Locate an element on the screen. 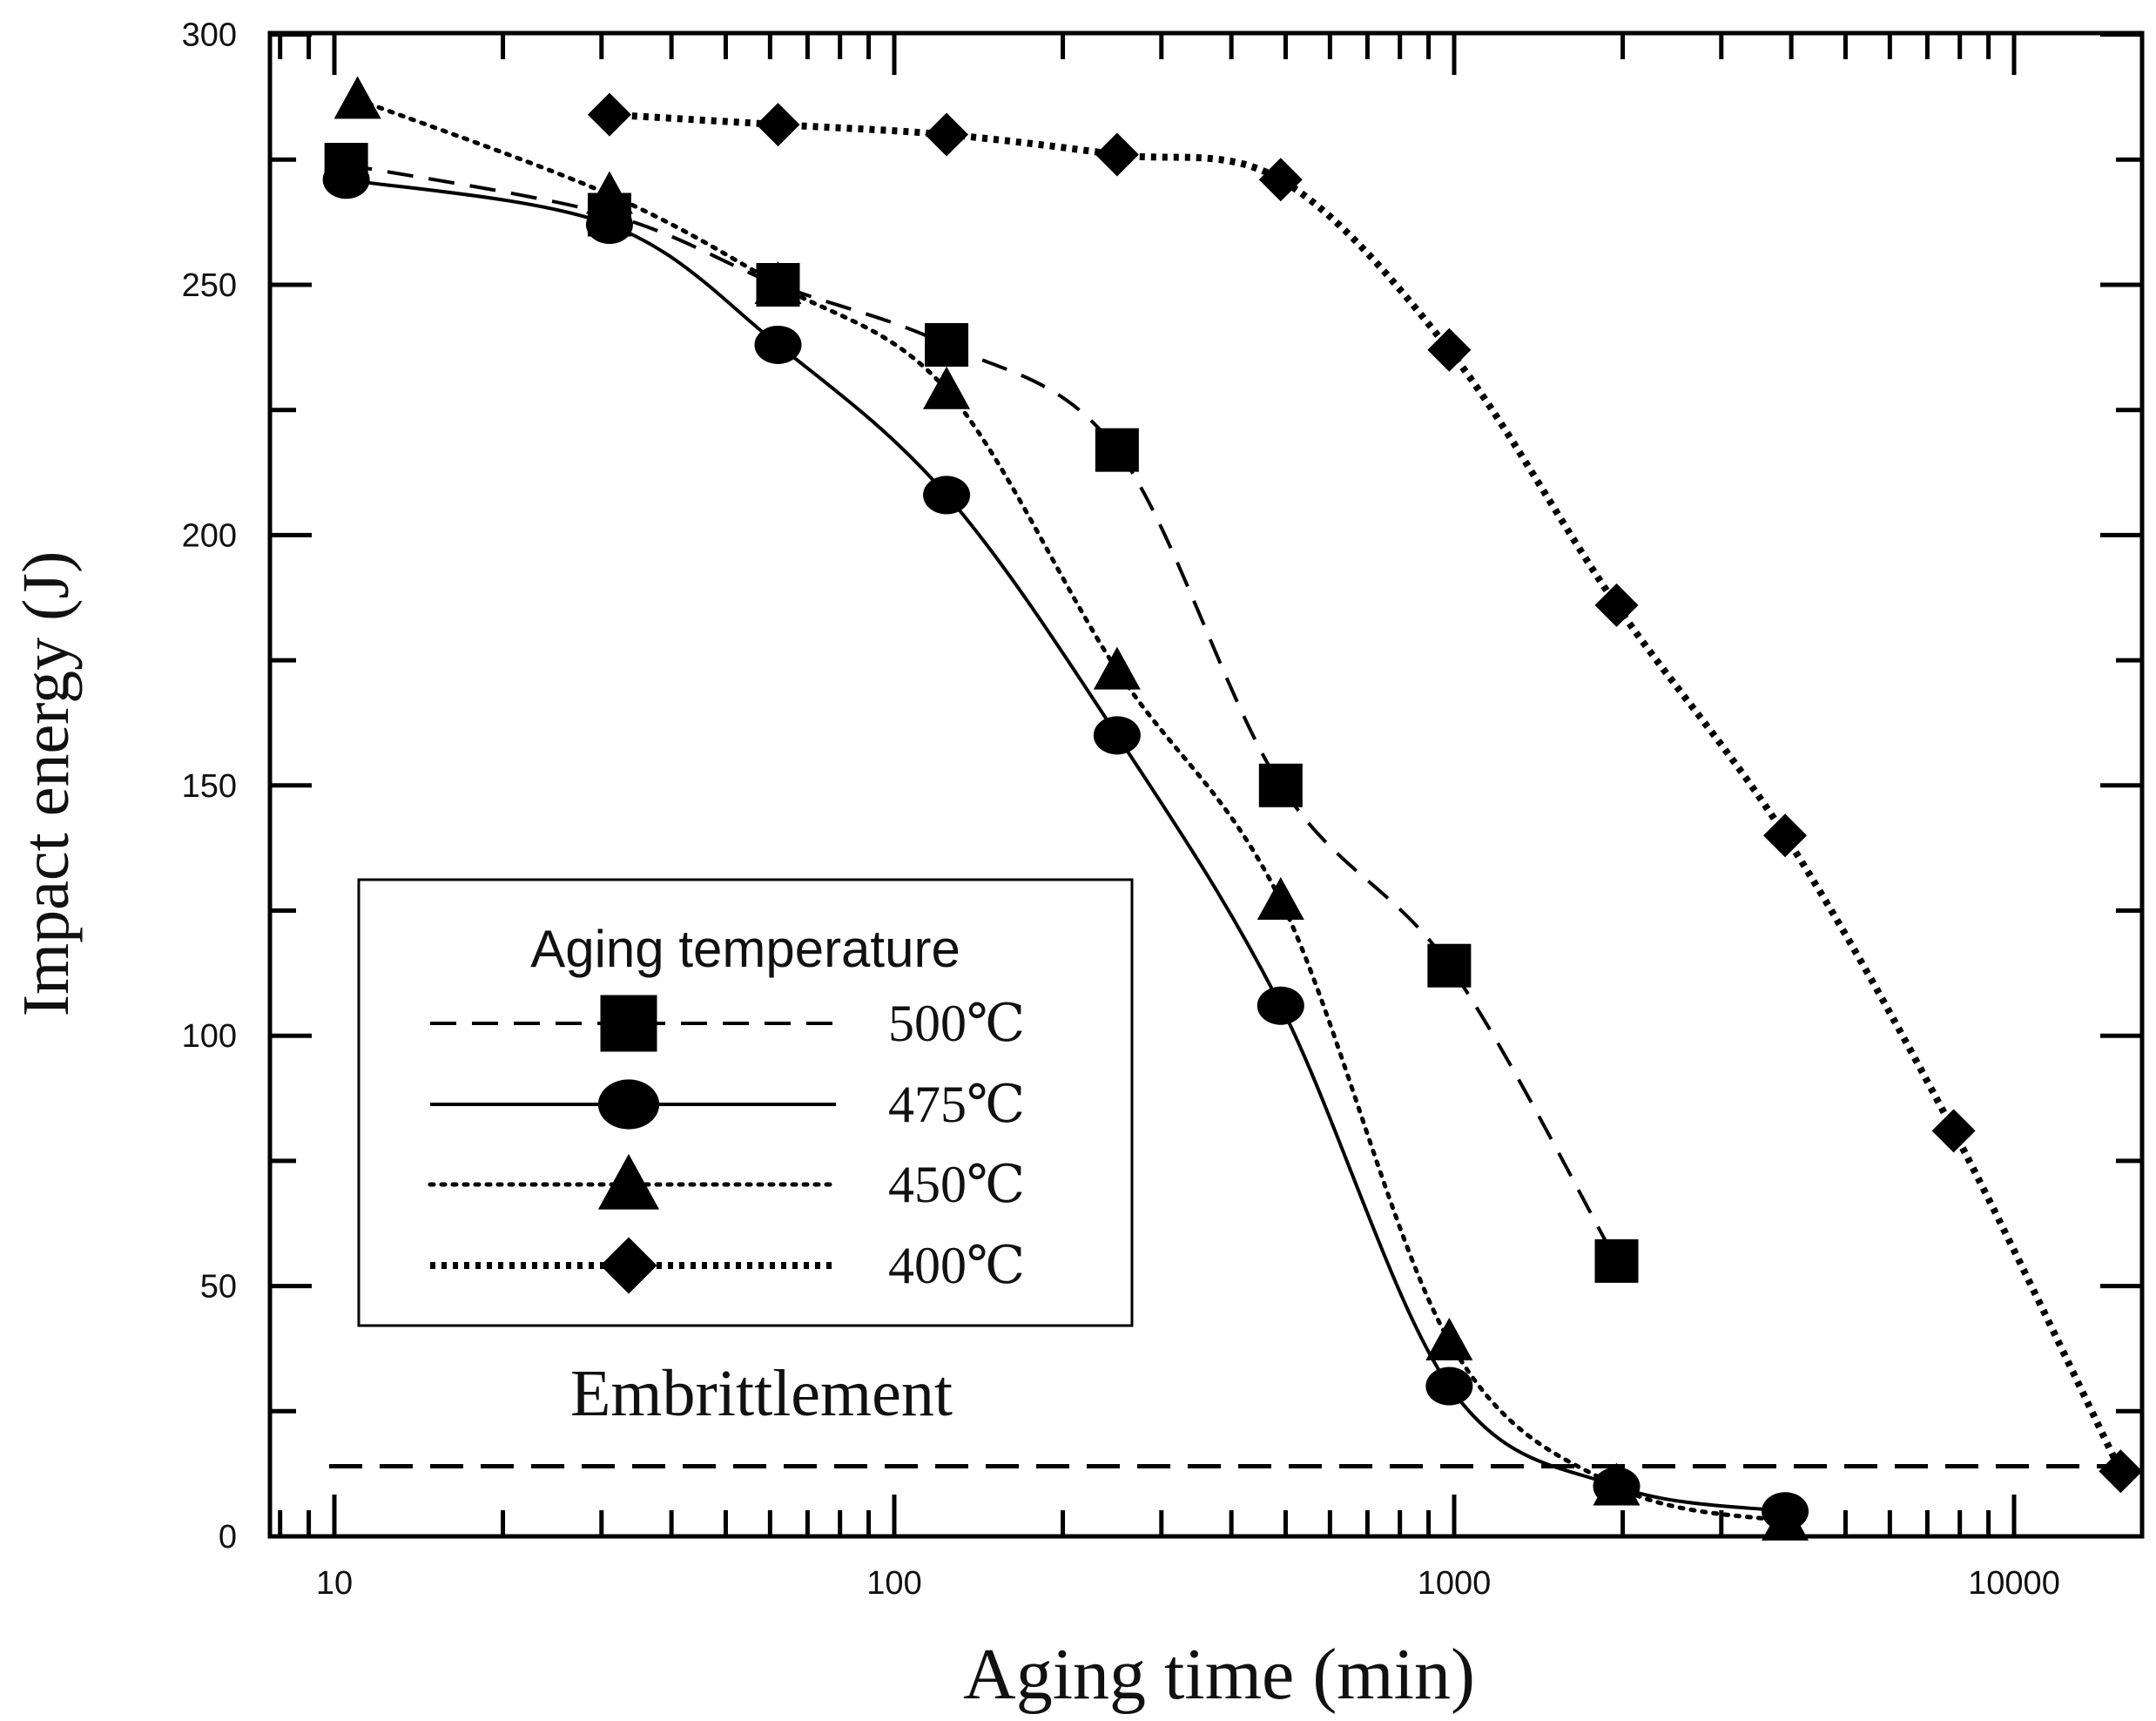 The height and width of the screenshot is (1721, 2156). y-axis-title: Impact energy (J) is located at coordinates (46, 784).